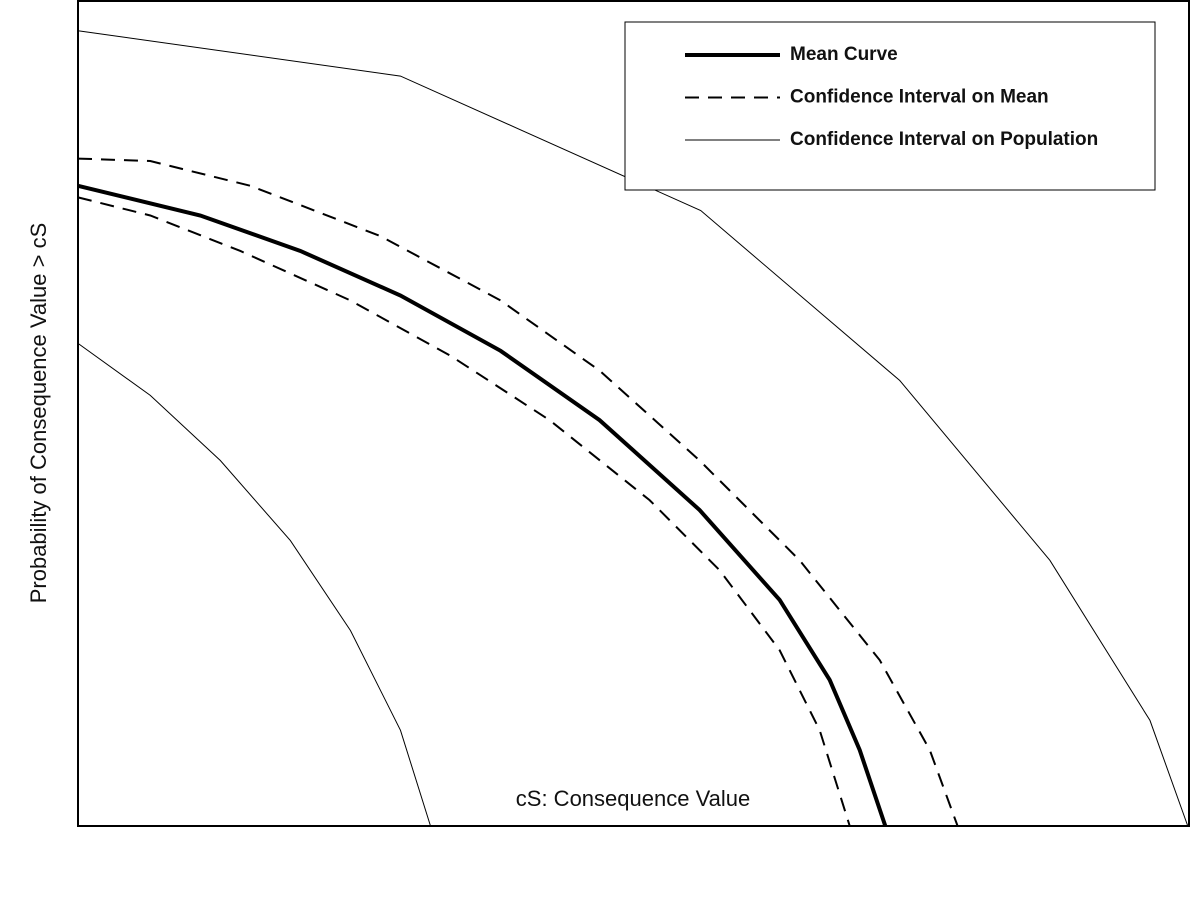 The image size is (1200, 906). What do you see at coordinates (38, 413) in the screenshot?
I see `y-axis-label: Probability of Consequence Value > cS` at bounding box center [38, 413].